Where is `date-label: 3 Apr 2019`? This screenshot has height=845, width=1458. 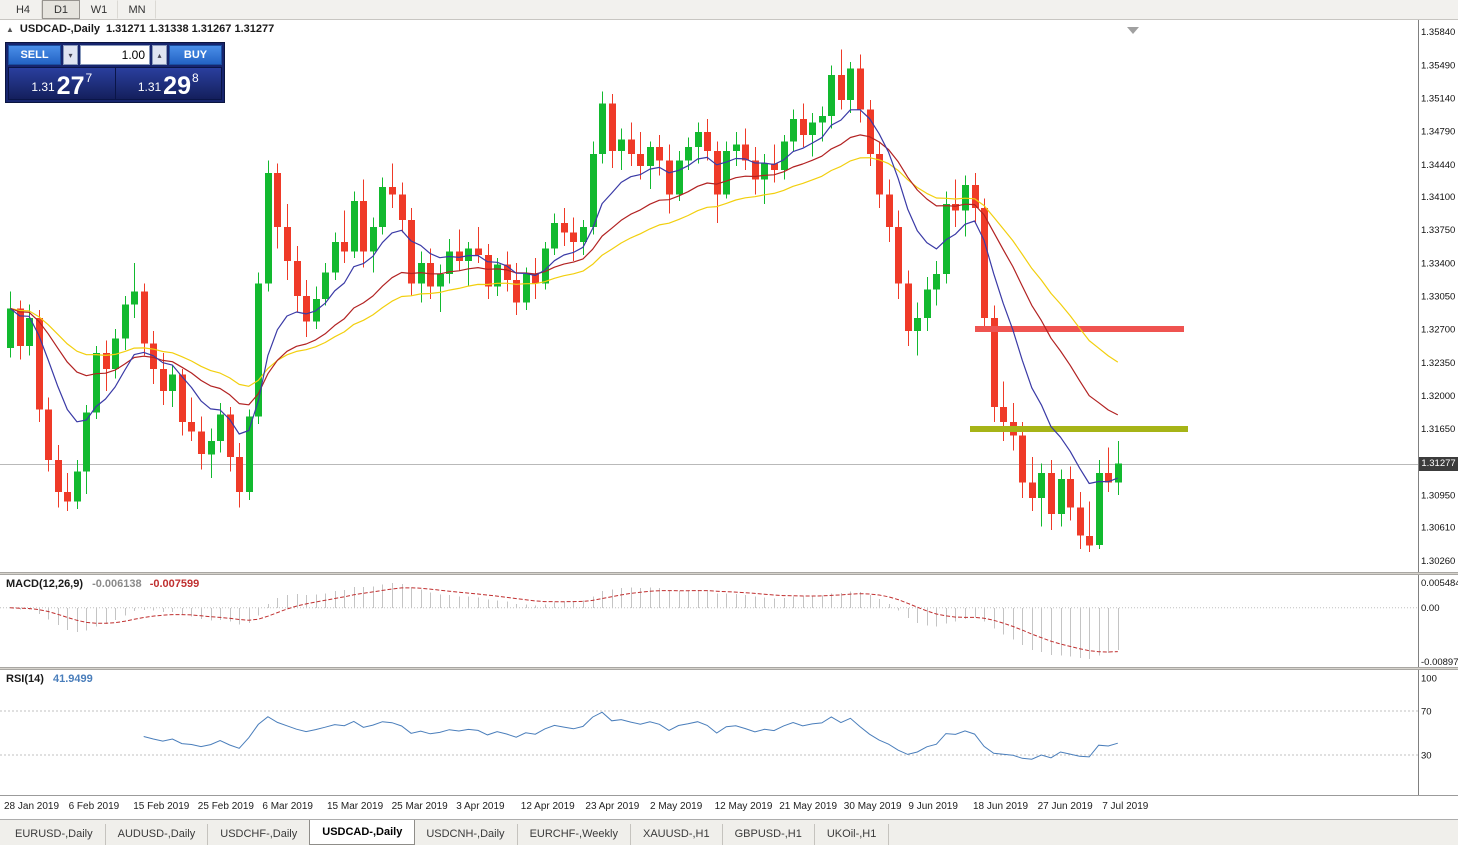
date-label: 3 Apr 2019 is located at coordinates (480, 806).